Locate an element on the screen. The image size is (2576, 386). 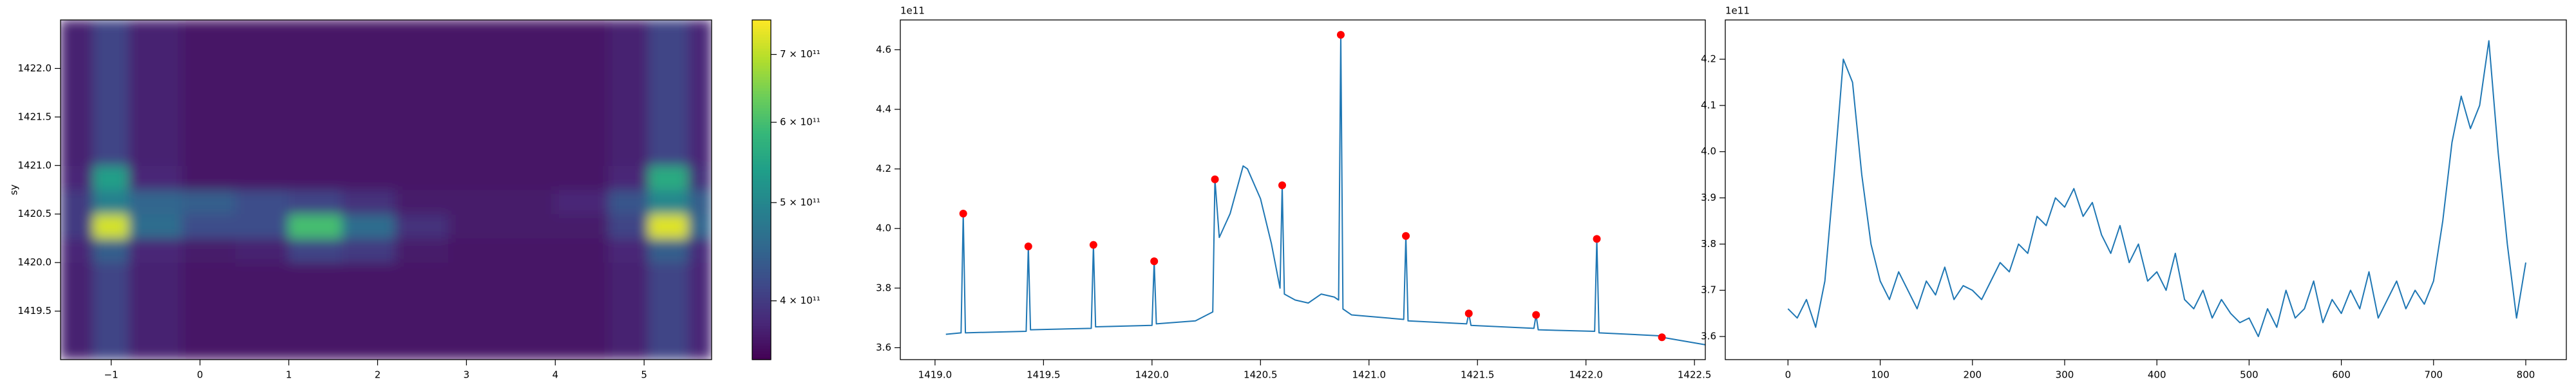
x-tick-label: 100 is located at coordinates (1880, 375).